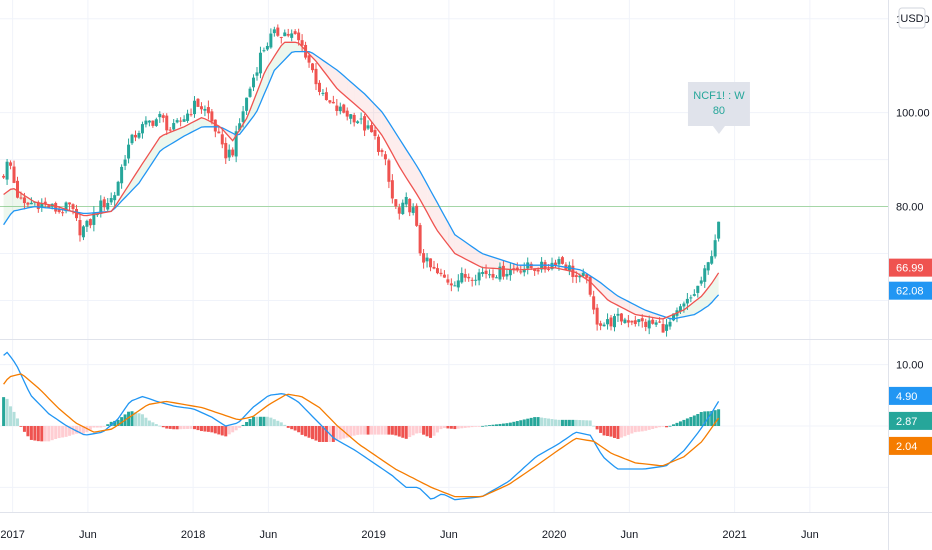  I want to click on price-tick-label: 100.00, so click(913, 114).